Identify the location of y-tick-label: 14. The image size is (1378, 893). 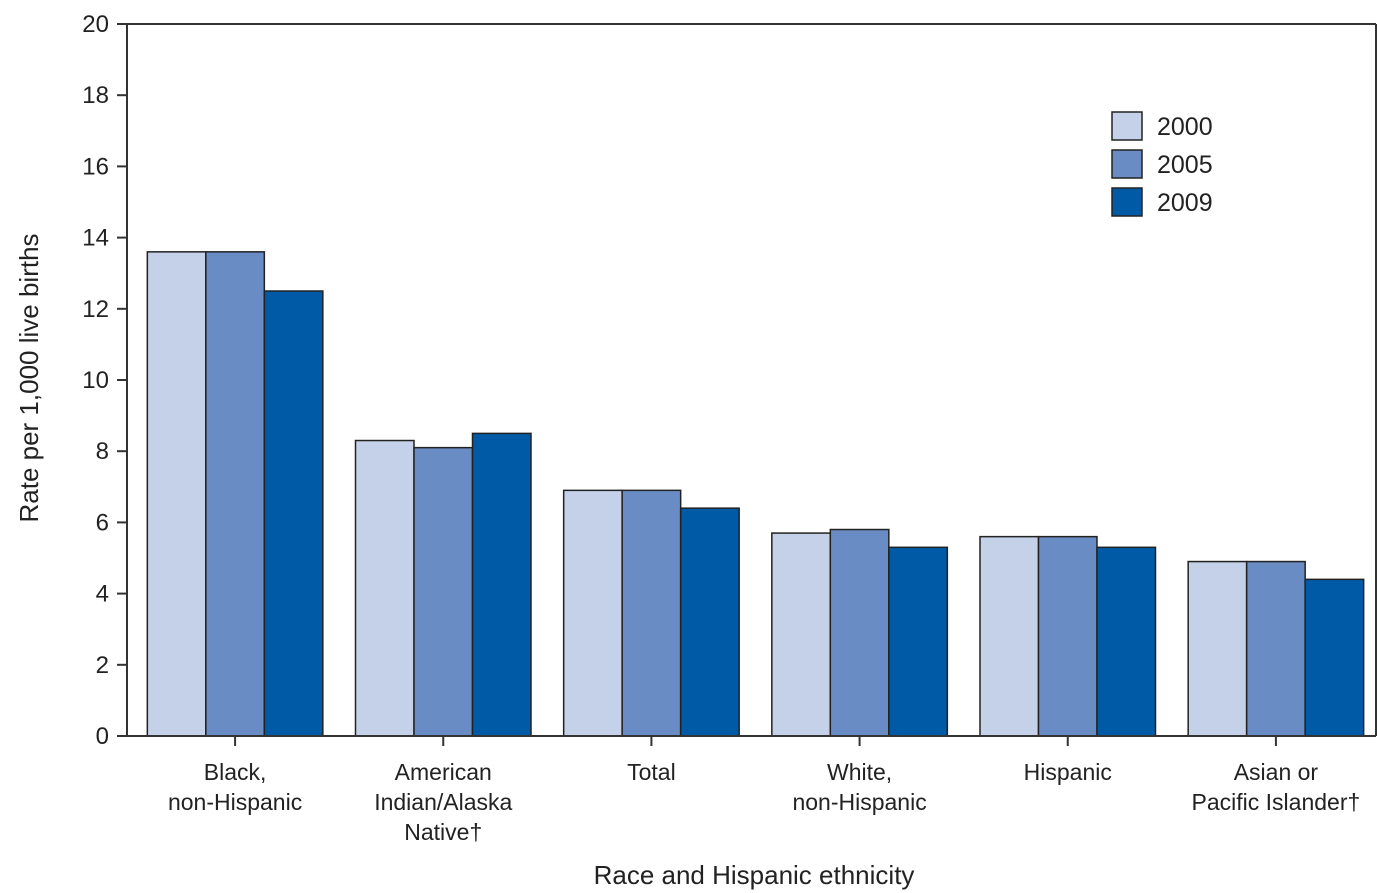
(95, 238).